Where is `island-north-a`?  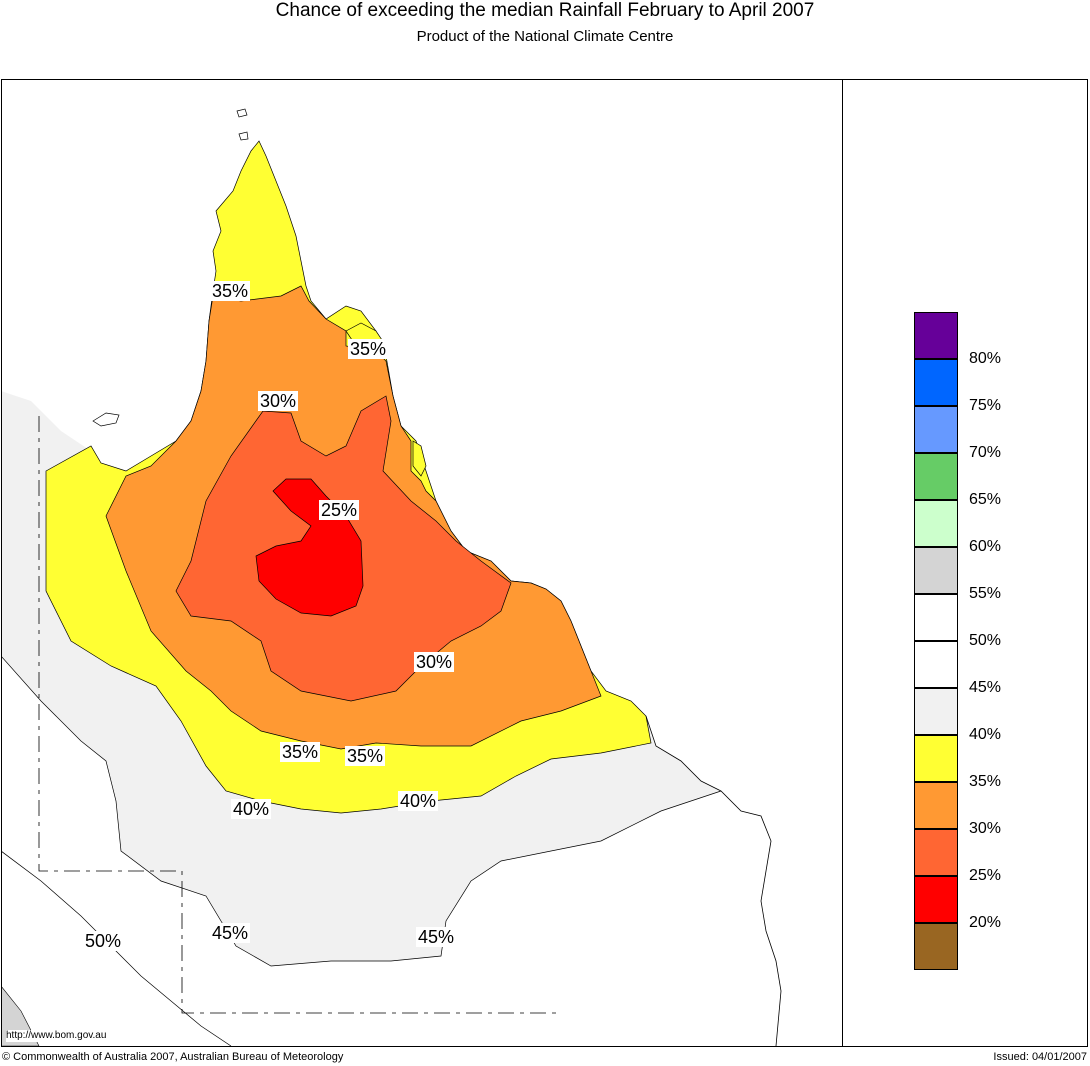
island-north-a is located at coordinates (242, 113).